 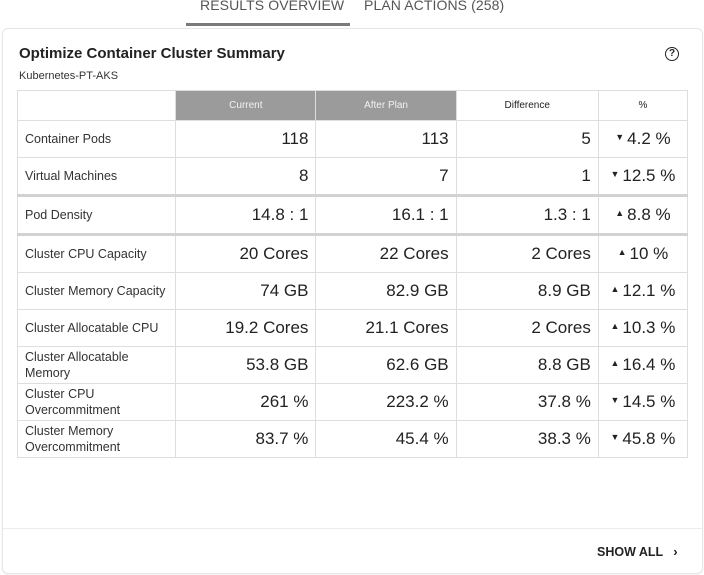 I want to click on table-row: Container Pods 118 113 5 ▼ 4.2 %, so click(x=352, y=139).